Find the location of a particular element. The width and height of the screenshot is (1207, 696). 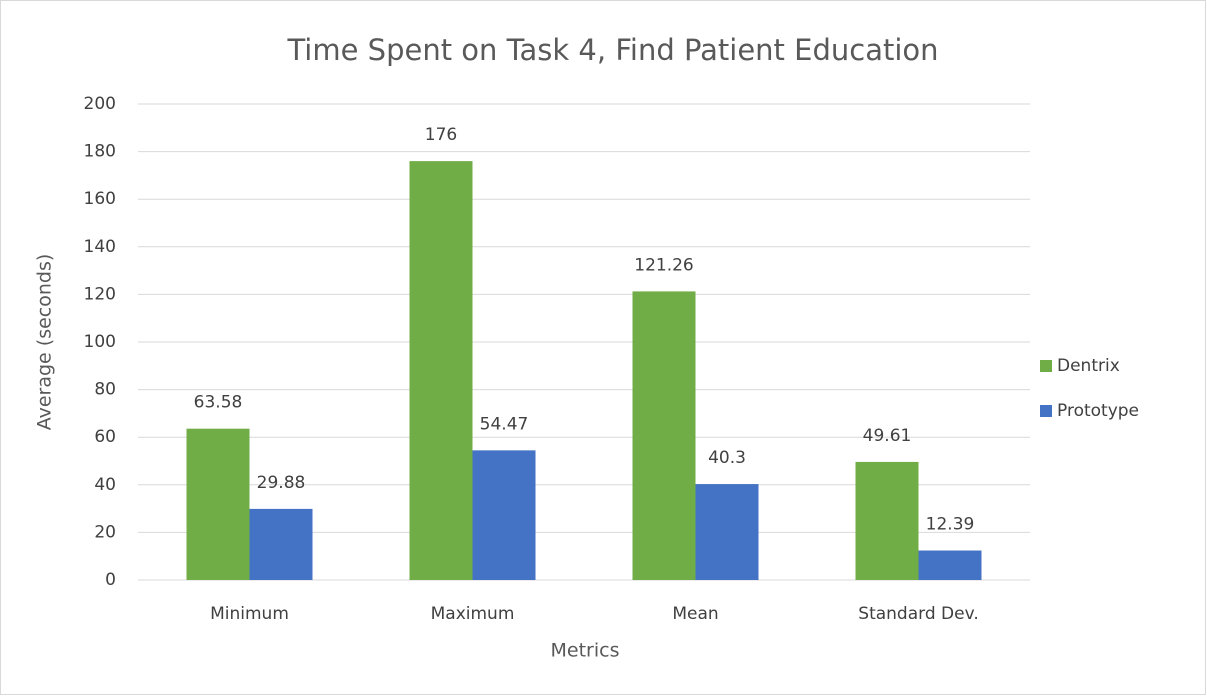

y-tick-label: 120 is located at coordinates (100, 294).